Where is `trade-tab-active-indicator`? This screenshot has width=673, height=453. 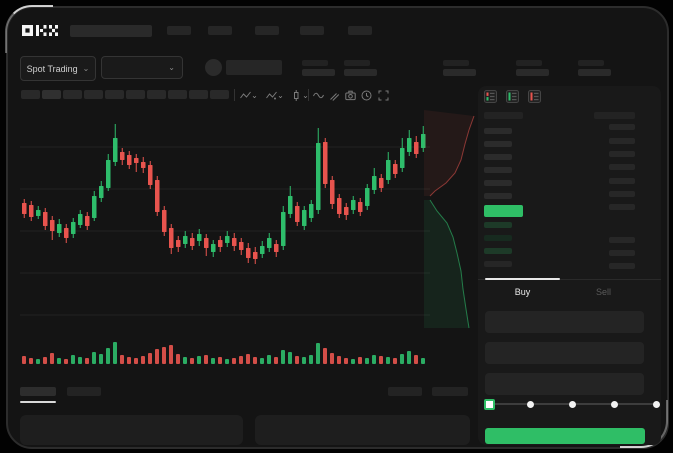 trade-tab-active-indicator is located at coordinates (522, 279).